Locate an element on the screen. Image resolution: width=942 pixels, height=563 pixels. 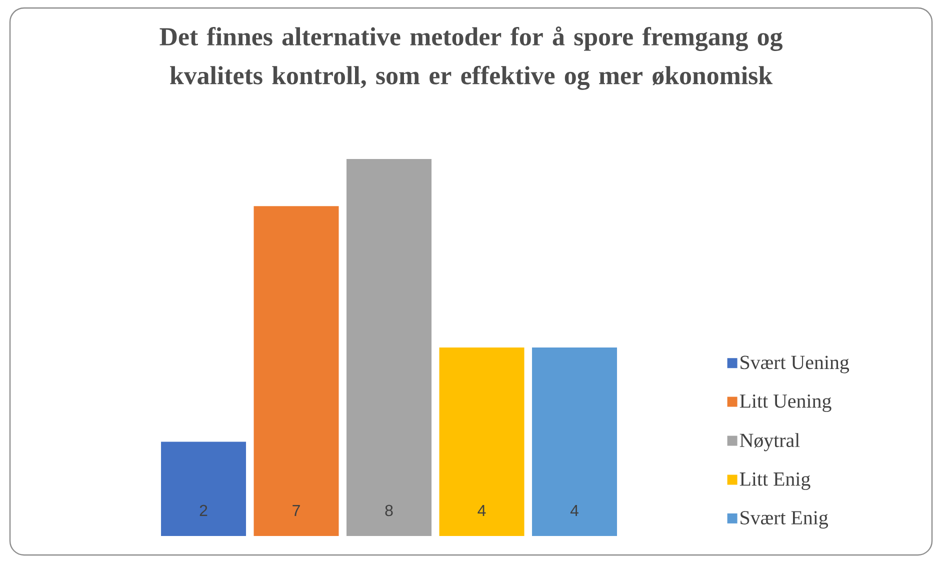
data-label: 8 is located at coordinates (389, 510).